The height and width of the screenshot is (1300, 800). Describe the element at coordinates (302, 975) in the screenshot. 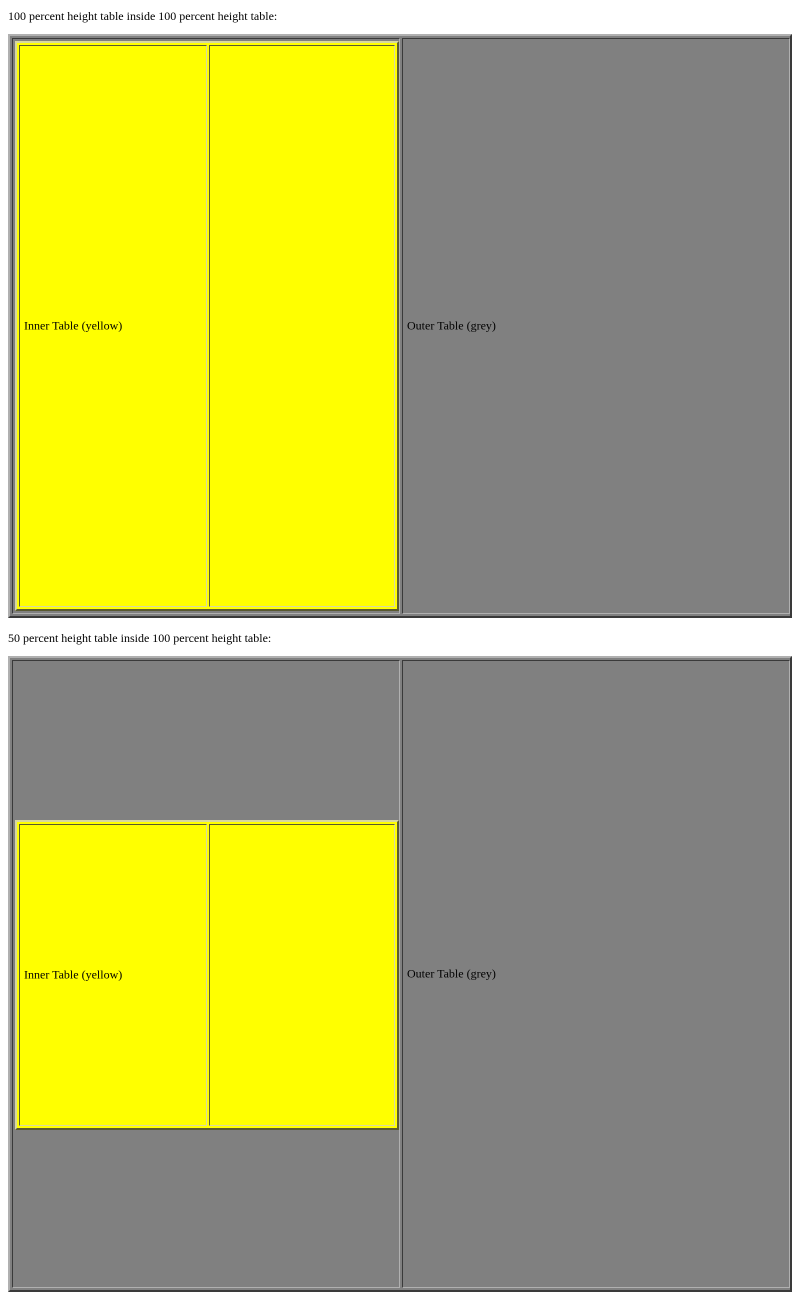

I see `inner-table-2-right-cell` at that location.